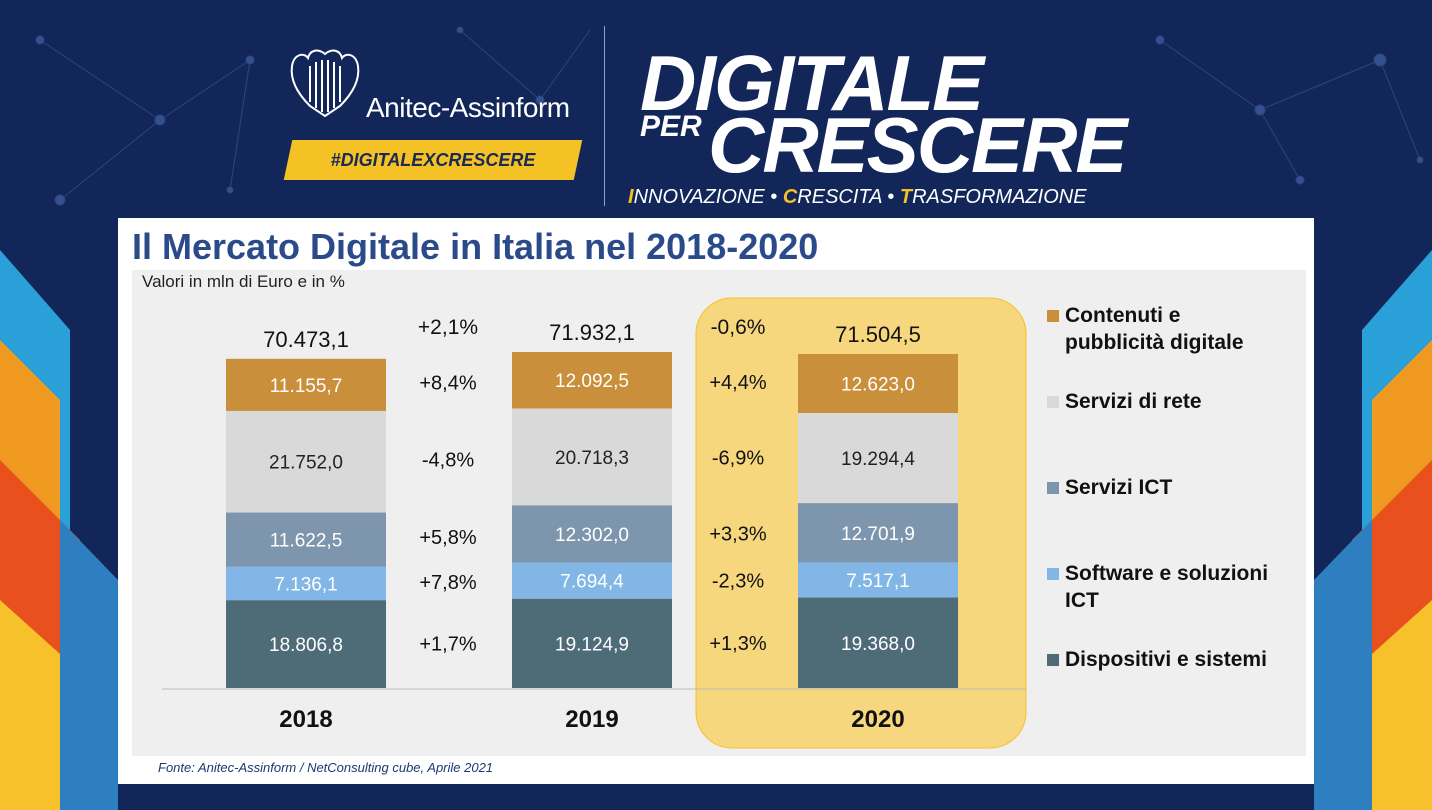  I want to click on data-label: 12.092,5, so click(592, 381).